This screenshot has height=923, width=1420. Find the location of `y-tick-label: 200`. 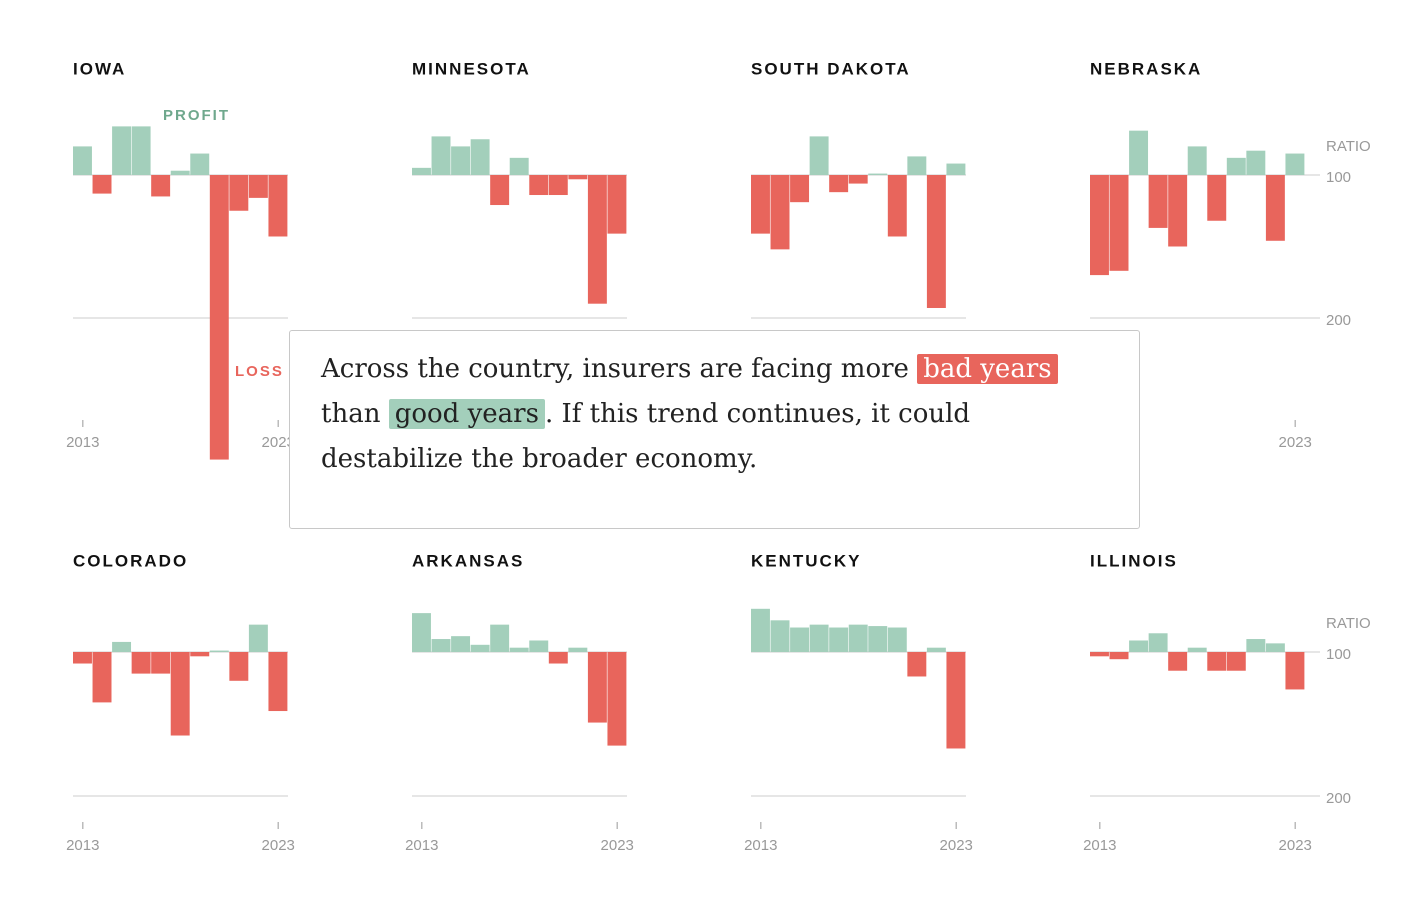

y-tick-label: 200 is located at coordinates (1338, 798).